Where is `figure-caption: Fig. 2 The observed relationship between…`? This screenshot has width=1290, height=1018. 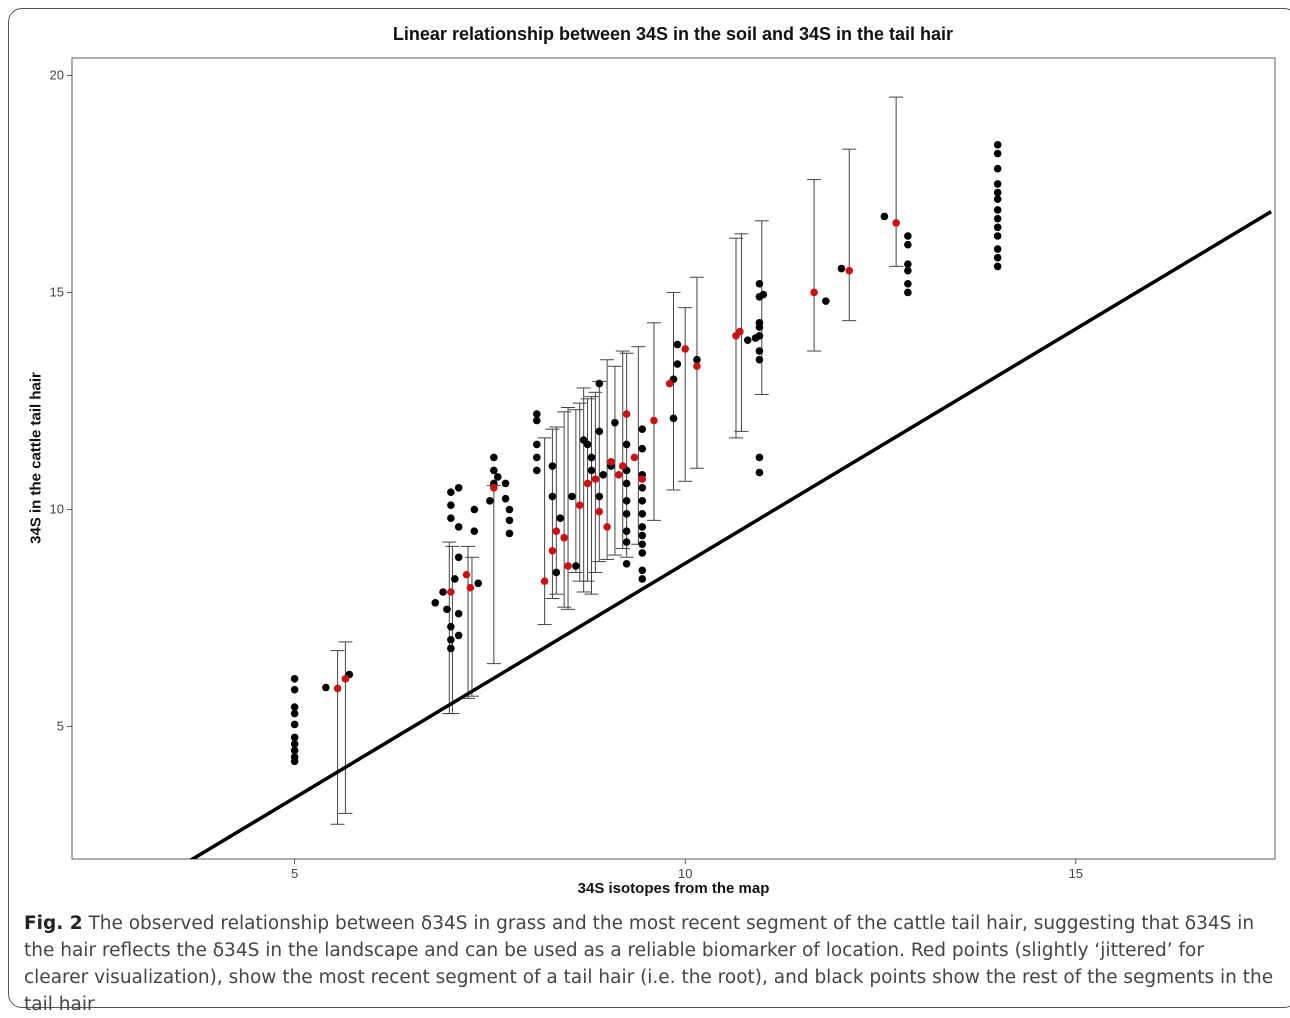
figure-caption: Fig. 2 The observed relationship between… is located at coordinates (649, 964).